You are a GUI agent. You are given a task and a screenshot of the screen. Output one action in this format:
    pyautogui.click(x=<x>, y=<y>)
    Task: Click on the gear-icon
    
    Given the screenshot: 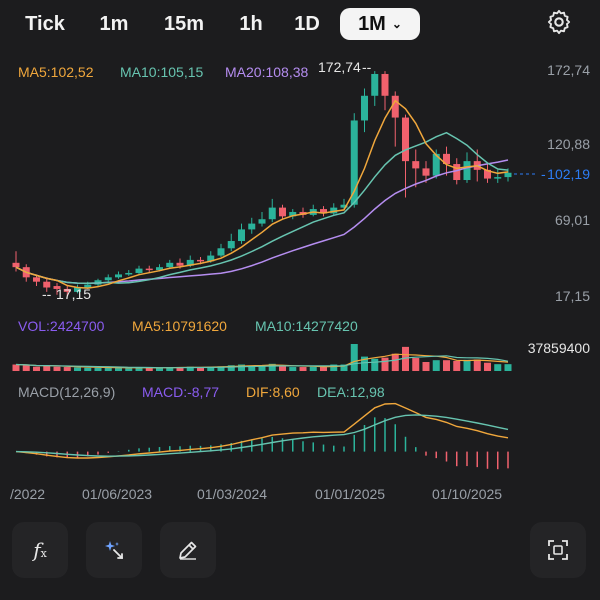 What is the action you would take?
    pyautogui.click(x=559, y=22)
    